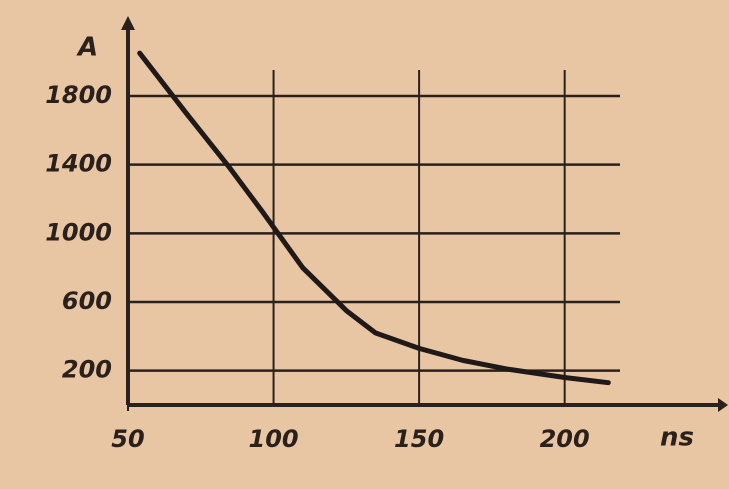  Describe the element at coordinates (87, 301) in the screenshot. I see `y-tick-label: 600` at that location.